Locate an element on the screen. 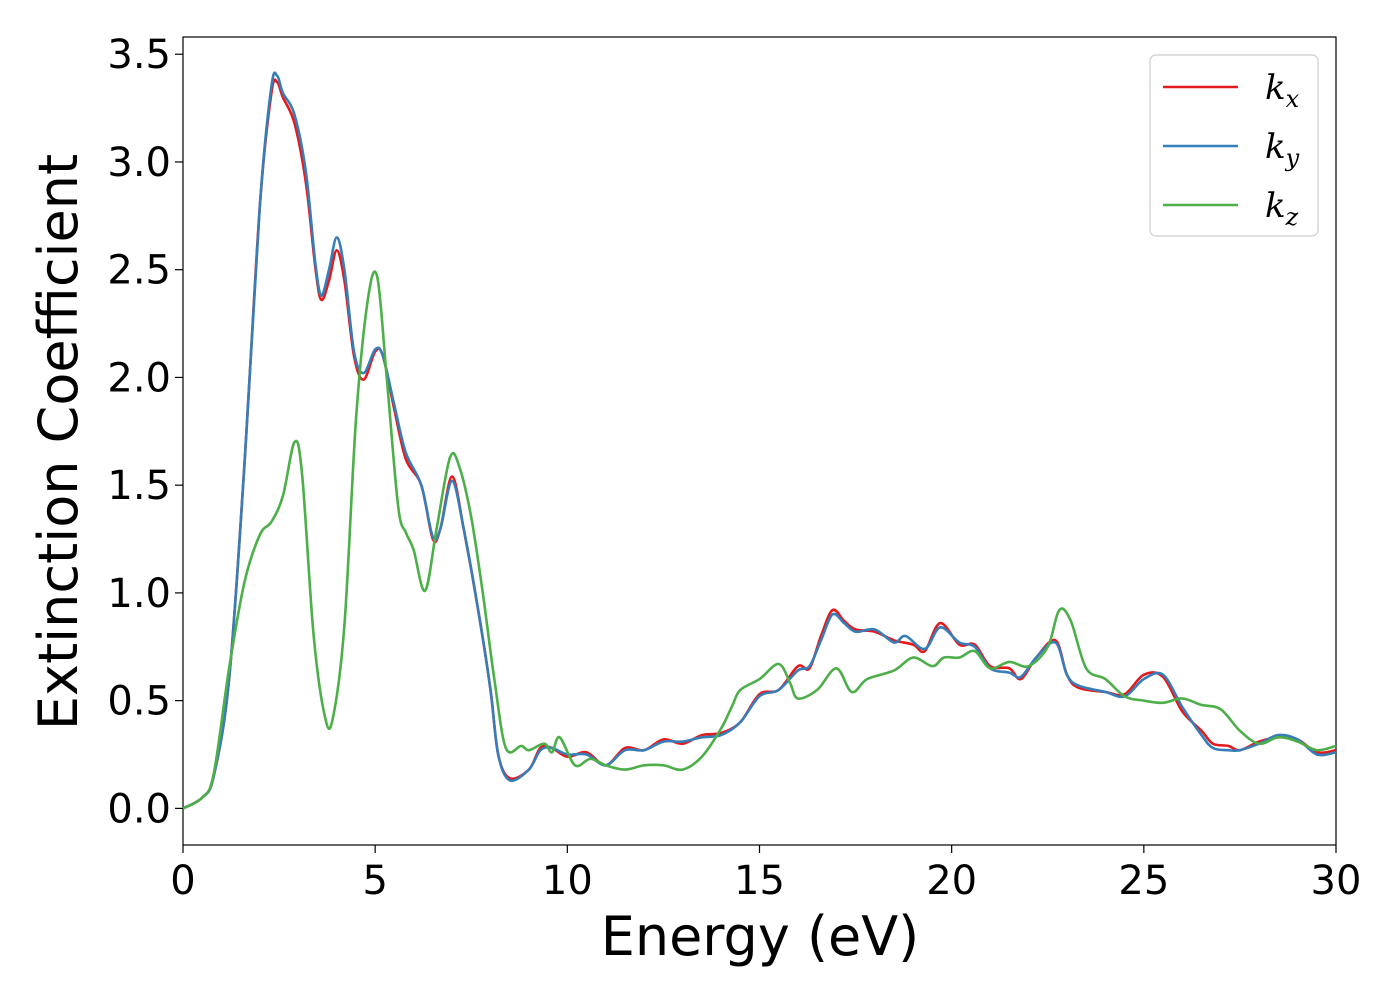 The height and width of the screenshot is (1000, 1400). x-tick-label: 10 is located at coordinates (567, 881).